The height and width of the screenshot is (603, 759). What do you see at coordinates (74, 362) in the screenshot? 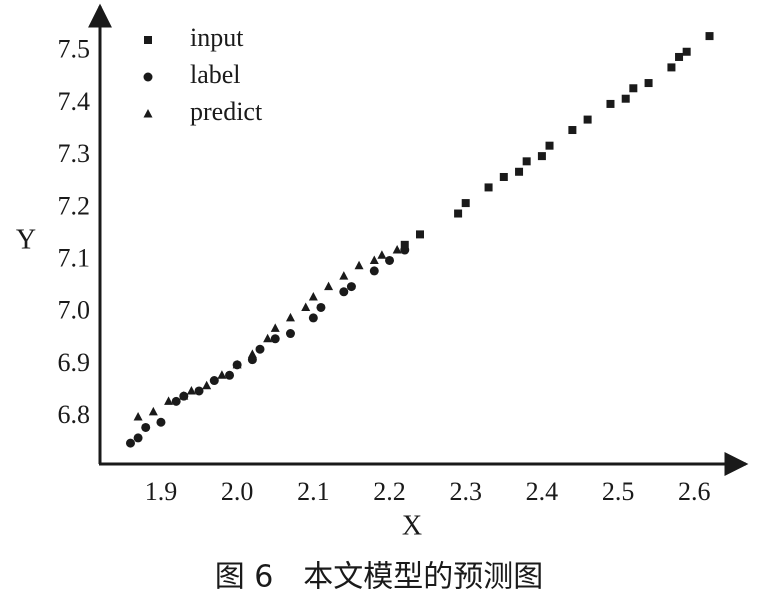
I see `y-tick-label: 6.9` at bounding box center [74, 362].